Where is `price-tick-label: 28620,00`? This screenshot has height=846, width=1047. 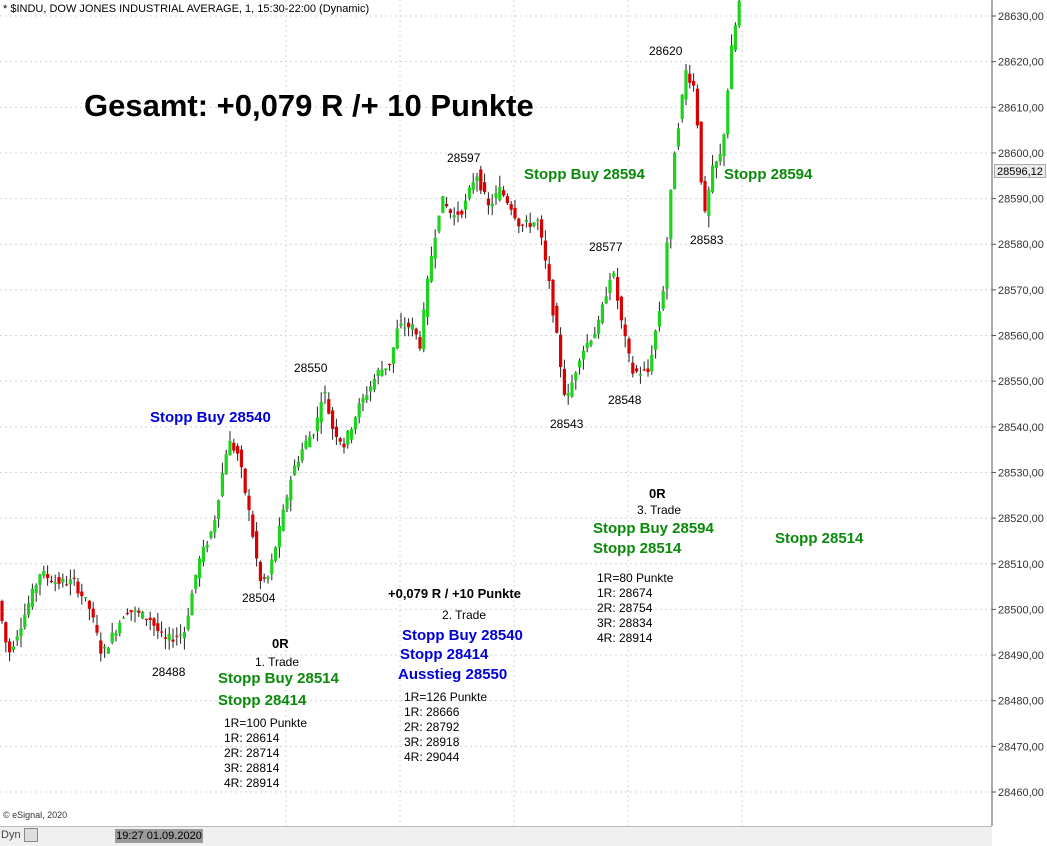
price-tick-label: 28620,00 is located at coordinates (1021, 63).